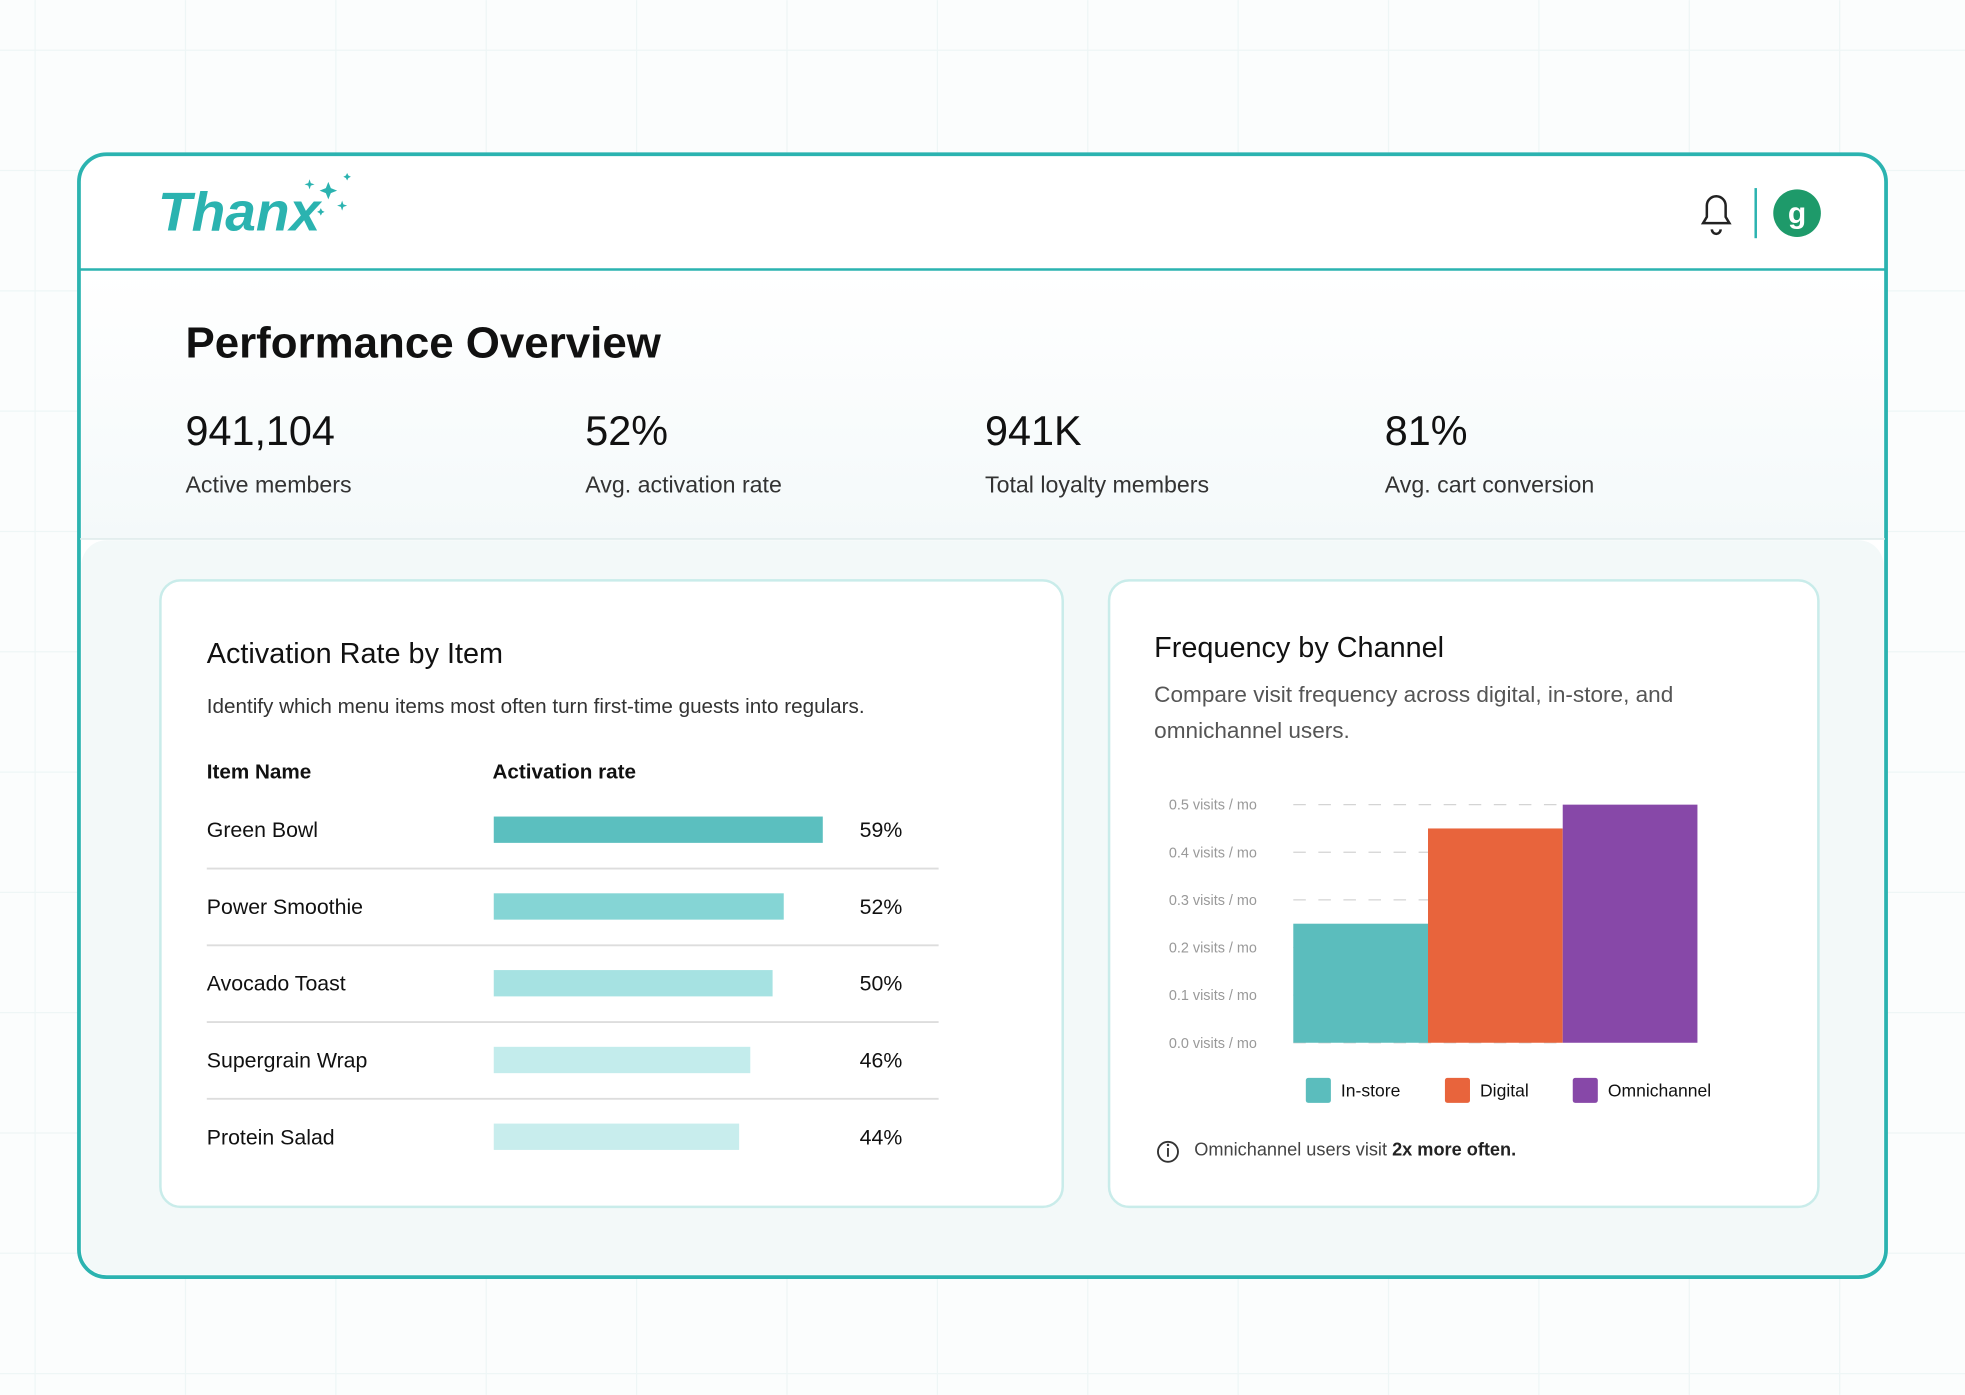 The width and height of the screenshot is (1965, 1395). I want to click on y-tick-label: 0.3 visits / mo, so click(1213, 901).